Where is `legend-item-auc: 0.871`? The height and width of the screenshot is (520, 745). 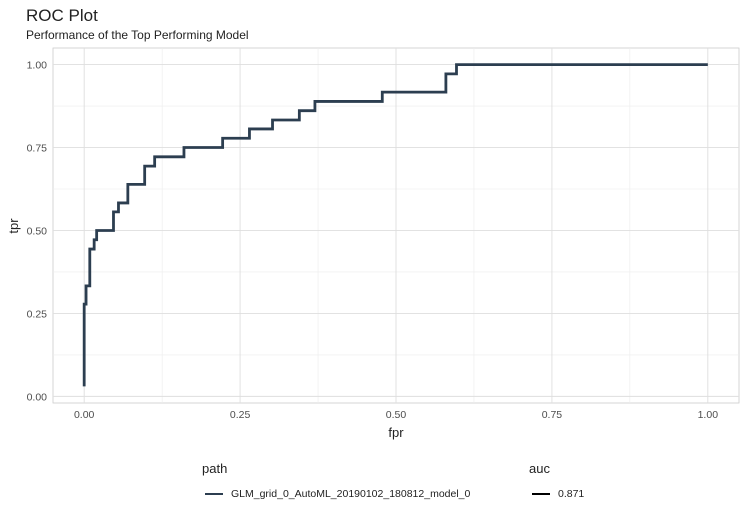 legend-item-auc: 0.871 is located at coordinates (558, 494).